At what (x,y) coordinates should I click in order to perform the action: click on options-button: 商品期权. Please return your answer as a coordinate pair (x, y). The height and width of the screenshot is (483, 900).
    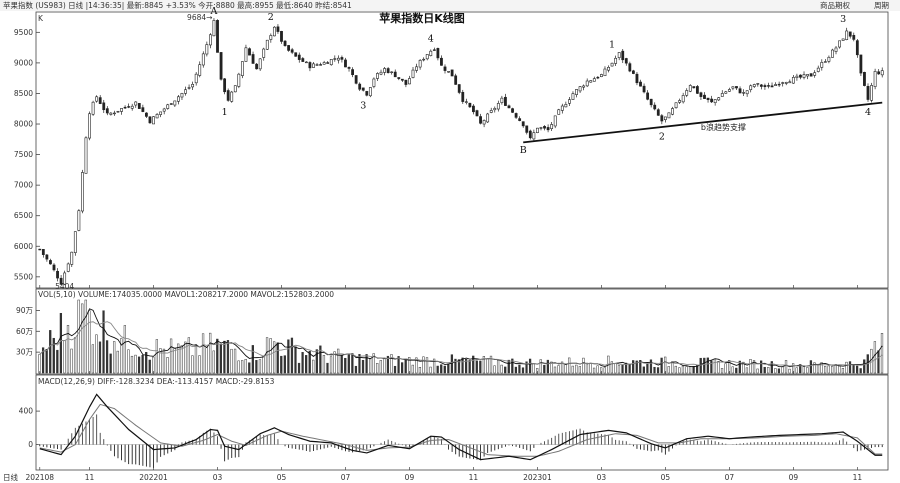
    Looking at the image, I should click on (835, 5).